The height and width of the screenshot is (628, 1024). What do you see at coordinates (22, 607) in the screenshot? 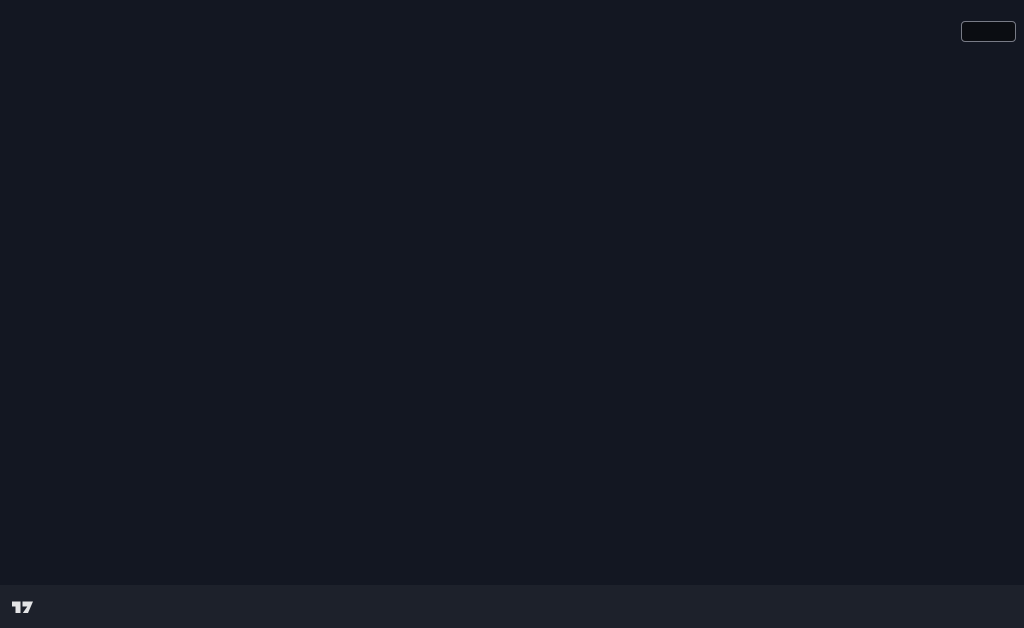
I see `tradingview-logo-icon` at bounding box center [22, 607].